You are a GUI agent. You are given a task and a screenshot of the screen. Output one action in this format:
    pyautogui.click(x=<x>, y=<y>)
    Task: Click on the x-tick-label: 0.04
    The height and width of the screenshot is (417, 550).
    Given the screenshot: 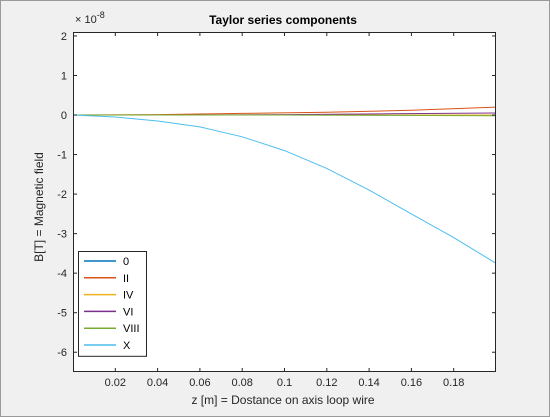 What is the action you would take?
    pyautogui.click(x=157, y=383)
    